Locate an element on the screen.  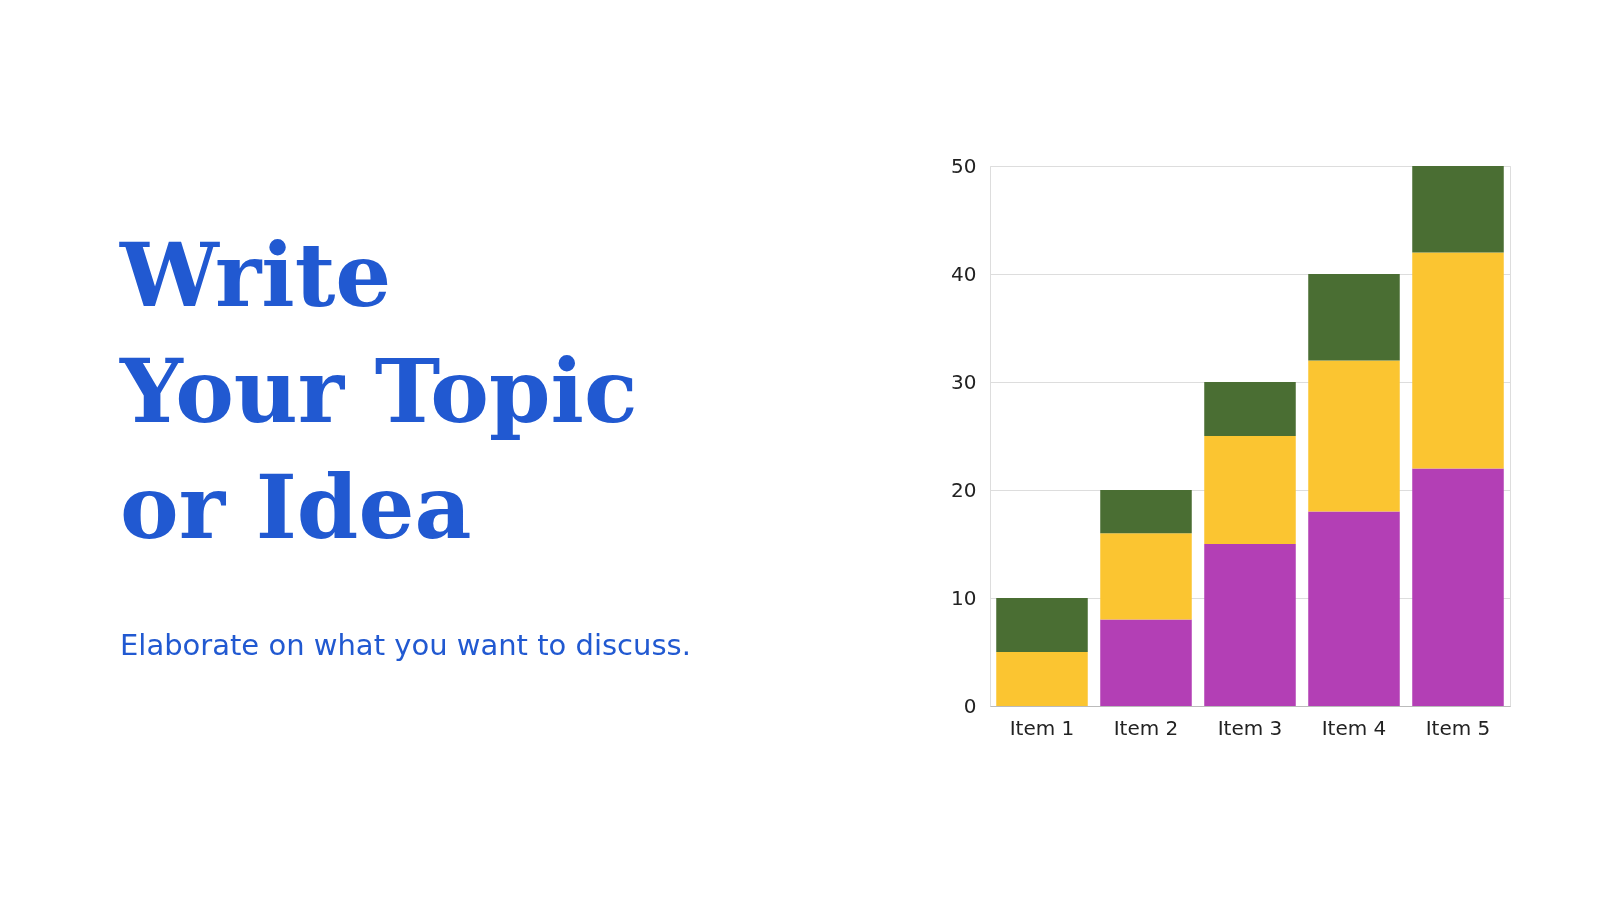
text: Write Your Topic or Idea is located at coordinates (378, 391).